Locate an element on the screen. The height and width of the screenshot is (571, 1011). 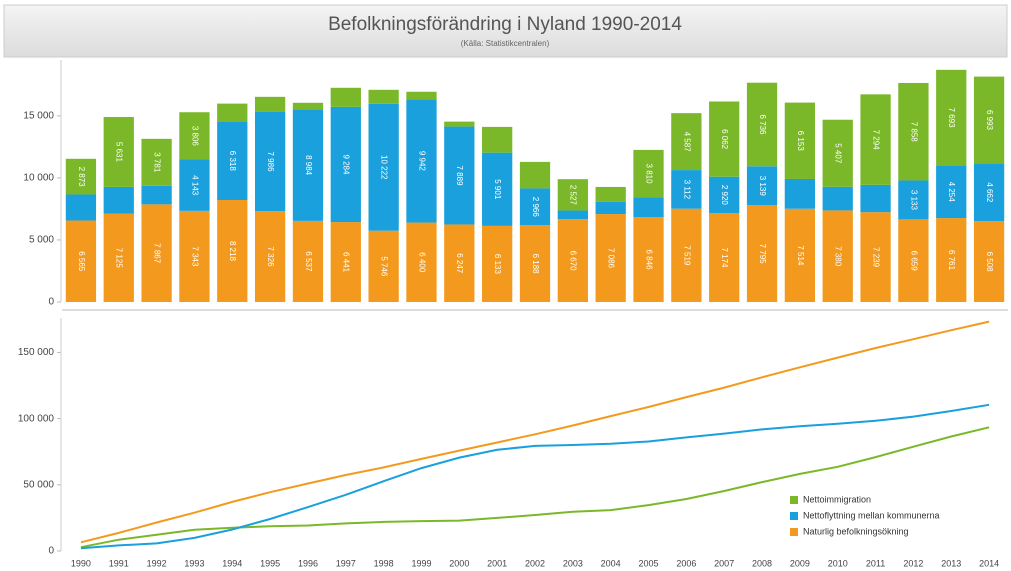
value-label: 4 587 is located at coordinates (686, 142).